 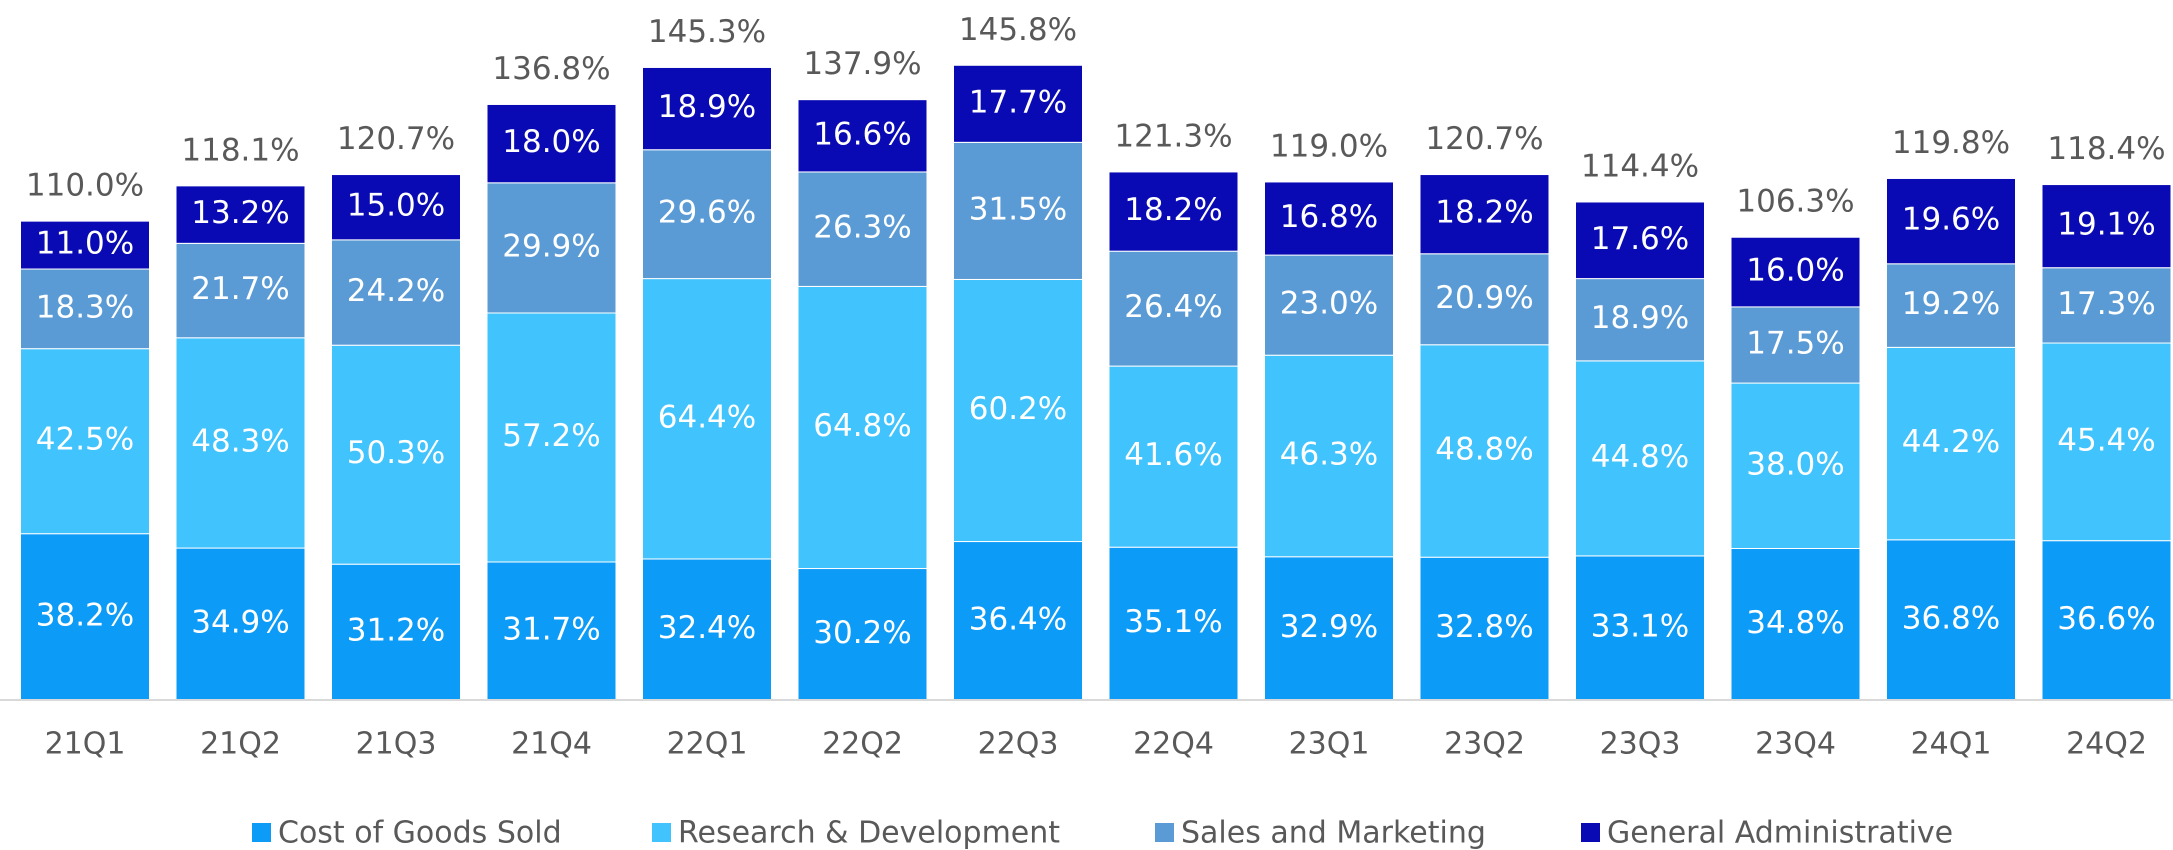 What do you see at coordinates (1333, 833) in the screenshot?
I see `legend-label: Sales and Marketing` at bounding box center [1333, 833].